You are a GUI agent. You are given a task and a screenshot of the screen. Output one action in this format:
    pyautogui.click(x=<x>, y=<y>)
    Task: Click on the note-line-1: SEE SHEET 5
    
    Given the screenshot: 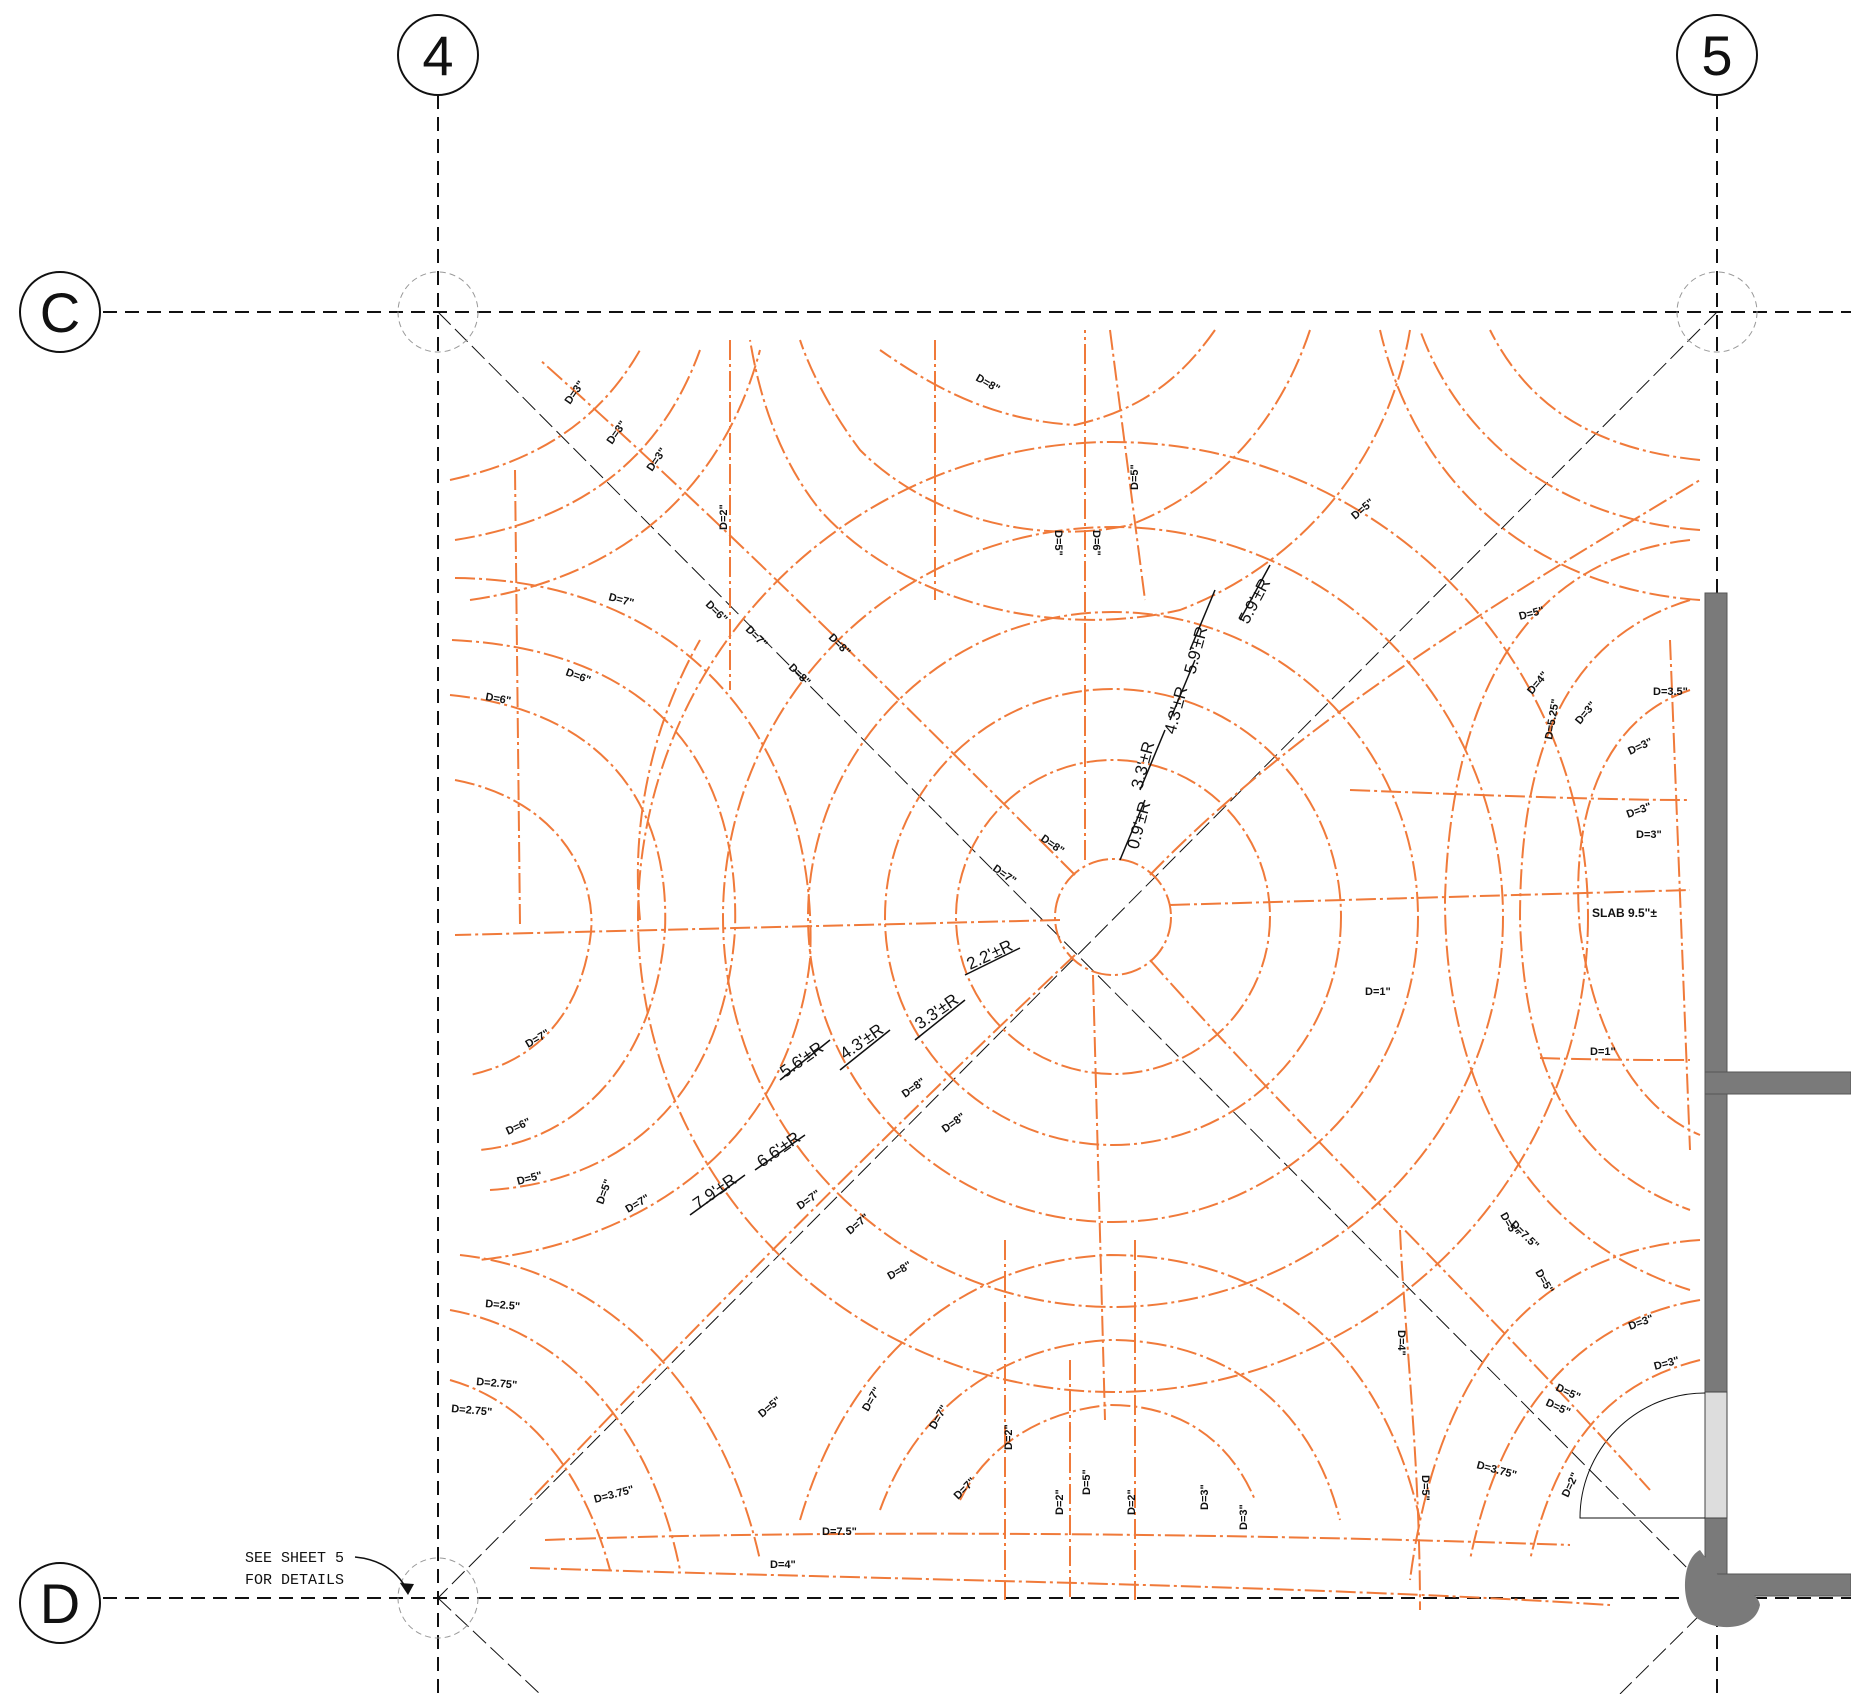 What is the action you would take?
    pyautogui.click(x=294, y=1558)
    